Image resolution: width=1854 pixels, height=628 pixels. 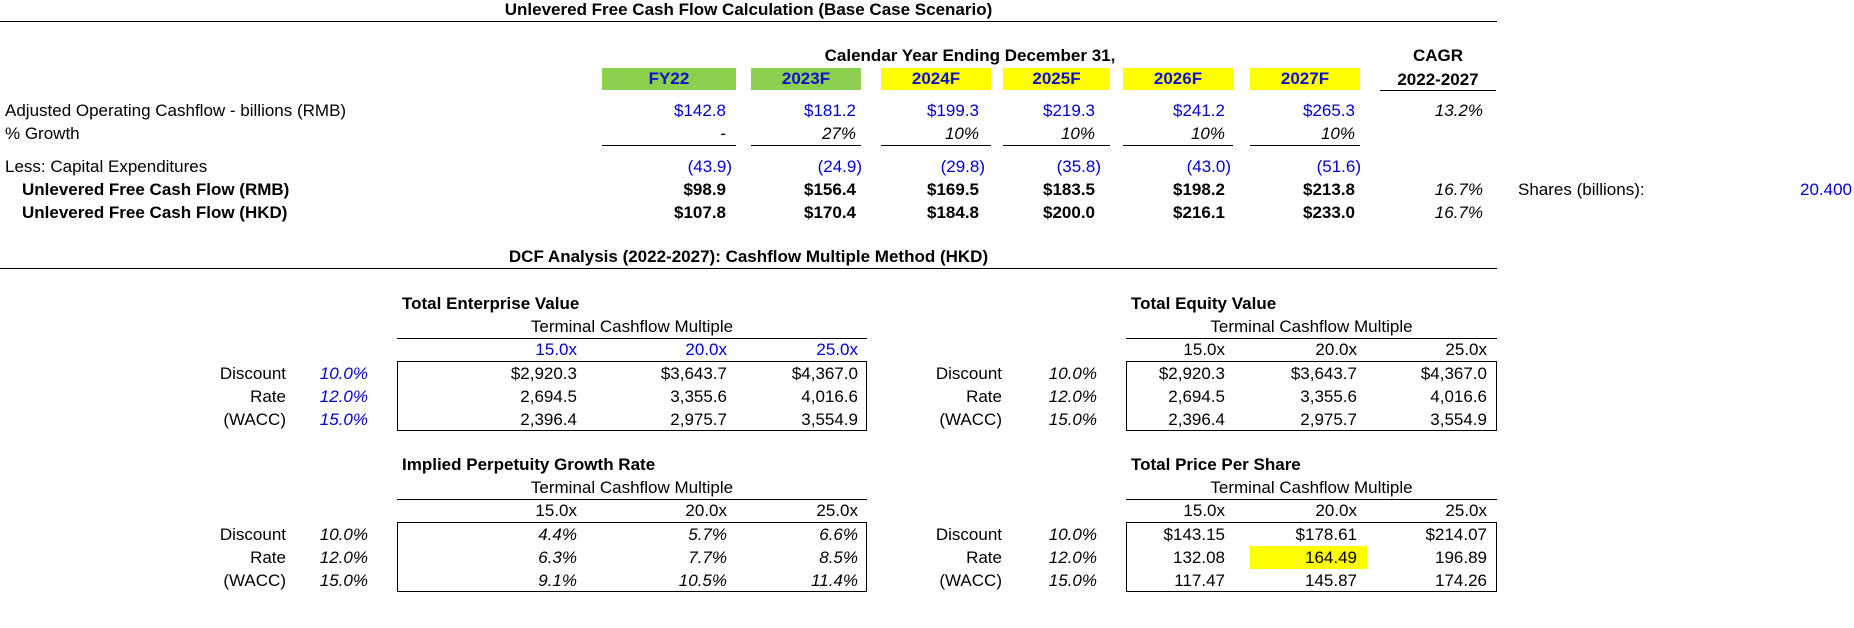 What do you see at coordinates (1072, 534) in the screenshot?
I see `tps-rate: 10.0%` at bounding box center [1072, 534].